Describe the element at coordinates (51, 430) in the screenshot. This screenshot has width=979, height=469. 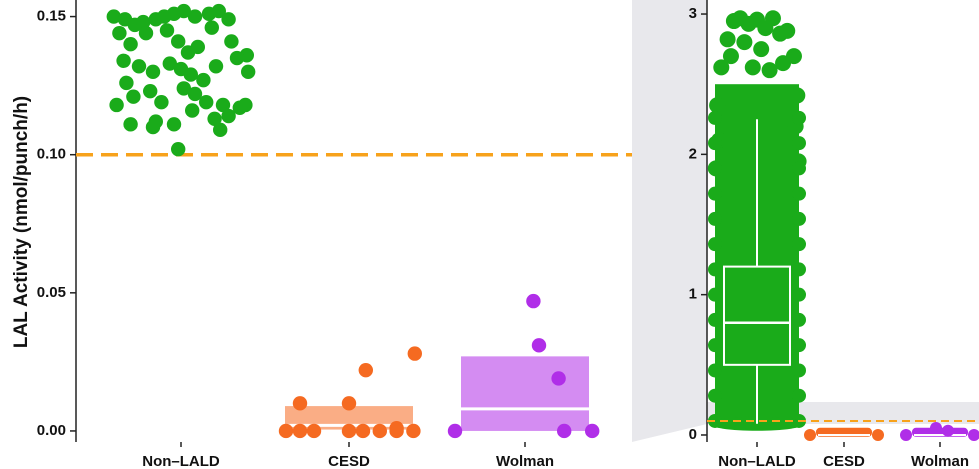
I see `left-y-tick-label: 0.00` at that location.